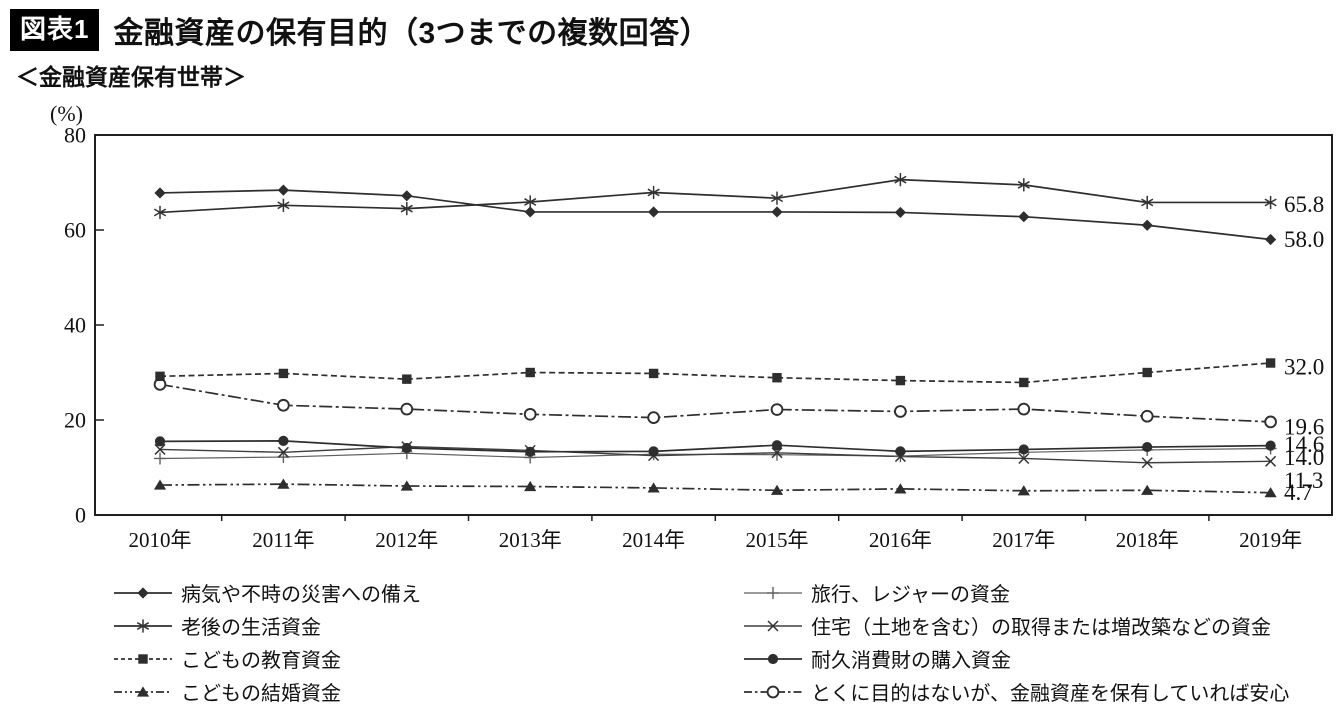  Describe the element at coordinates (266, 592) in the screenshot. I see `legend-item-0: 病気や不時の災害への備え` at that location.